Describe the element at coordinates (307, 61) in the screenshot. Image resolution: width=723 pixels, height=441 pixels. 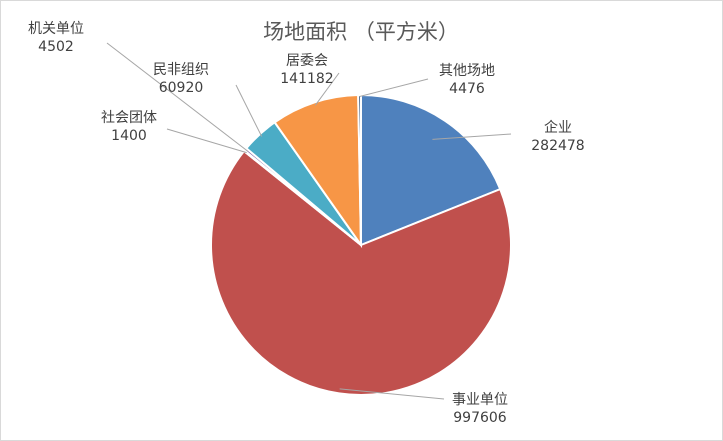
I see `slice-name-label: 居委会` at that location.